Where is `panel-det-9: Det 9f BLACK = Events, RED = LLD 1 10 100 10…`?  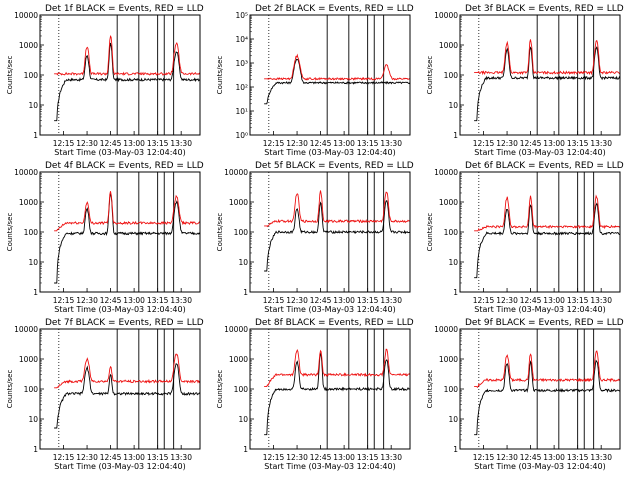 panel-det-9: Det 9f BLACK = Events, RED = LLD 1 10 100 10… is located at coordinates (525, 394).